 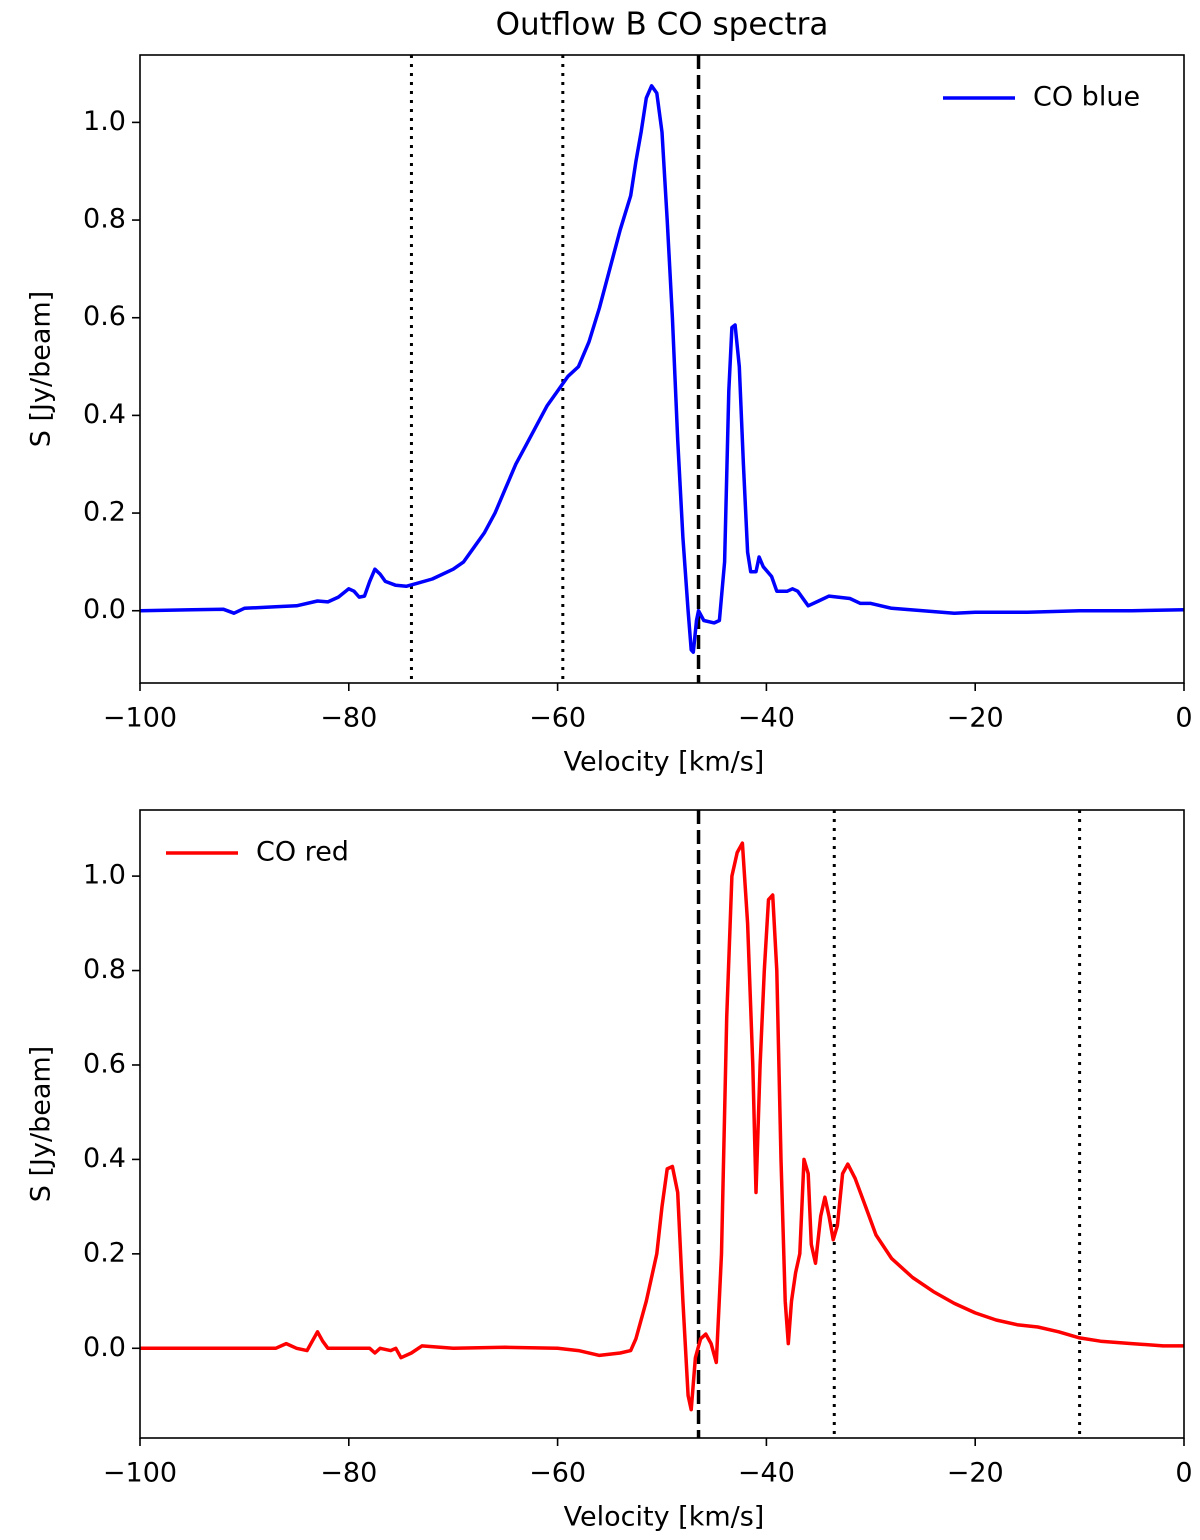 What do you see at coordinates (1086, 97) in the screenshot?
I see `legend-label: CO blue` at bounding box center [1086, 97].